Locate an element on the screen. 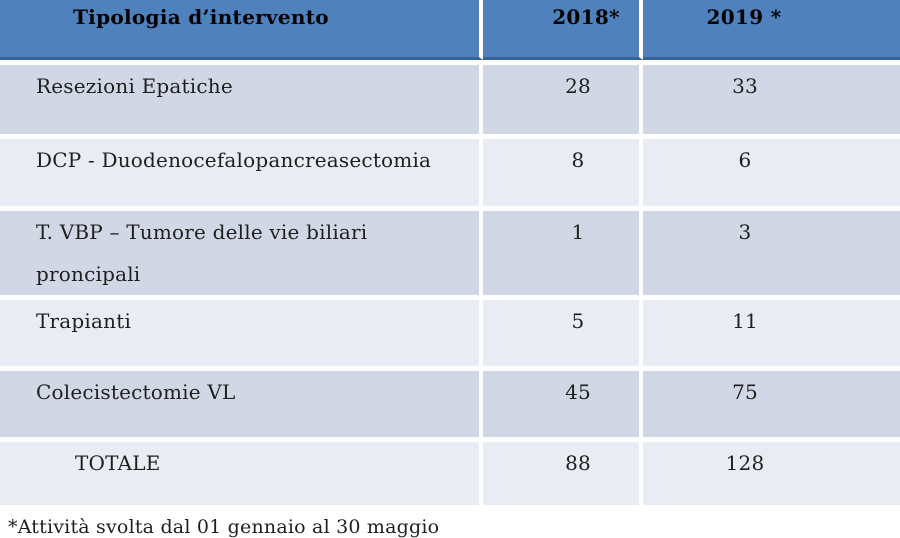 The width and height of the screenshot is (900, 538). value-2018-cell: 45 is located at coordinates (563, 401).